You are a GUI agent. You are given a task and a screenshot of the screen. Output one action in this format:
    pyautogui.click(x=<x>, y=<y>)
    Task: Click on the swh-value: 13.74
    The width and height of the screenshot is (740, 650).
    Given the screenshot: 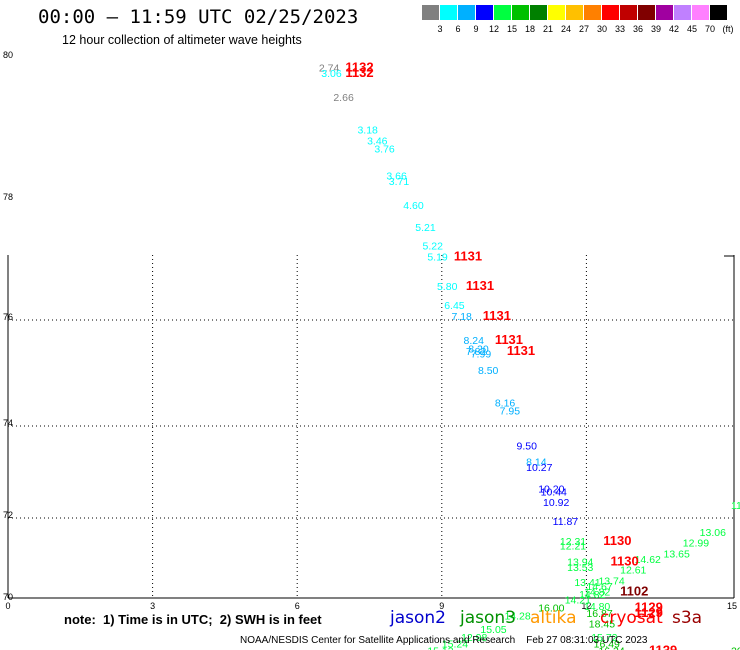 What is the action you would take?
    pyautogui.click(x=611, y=582)
    